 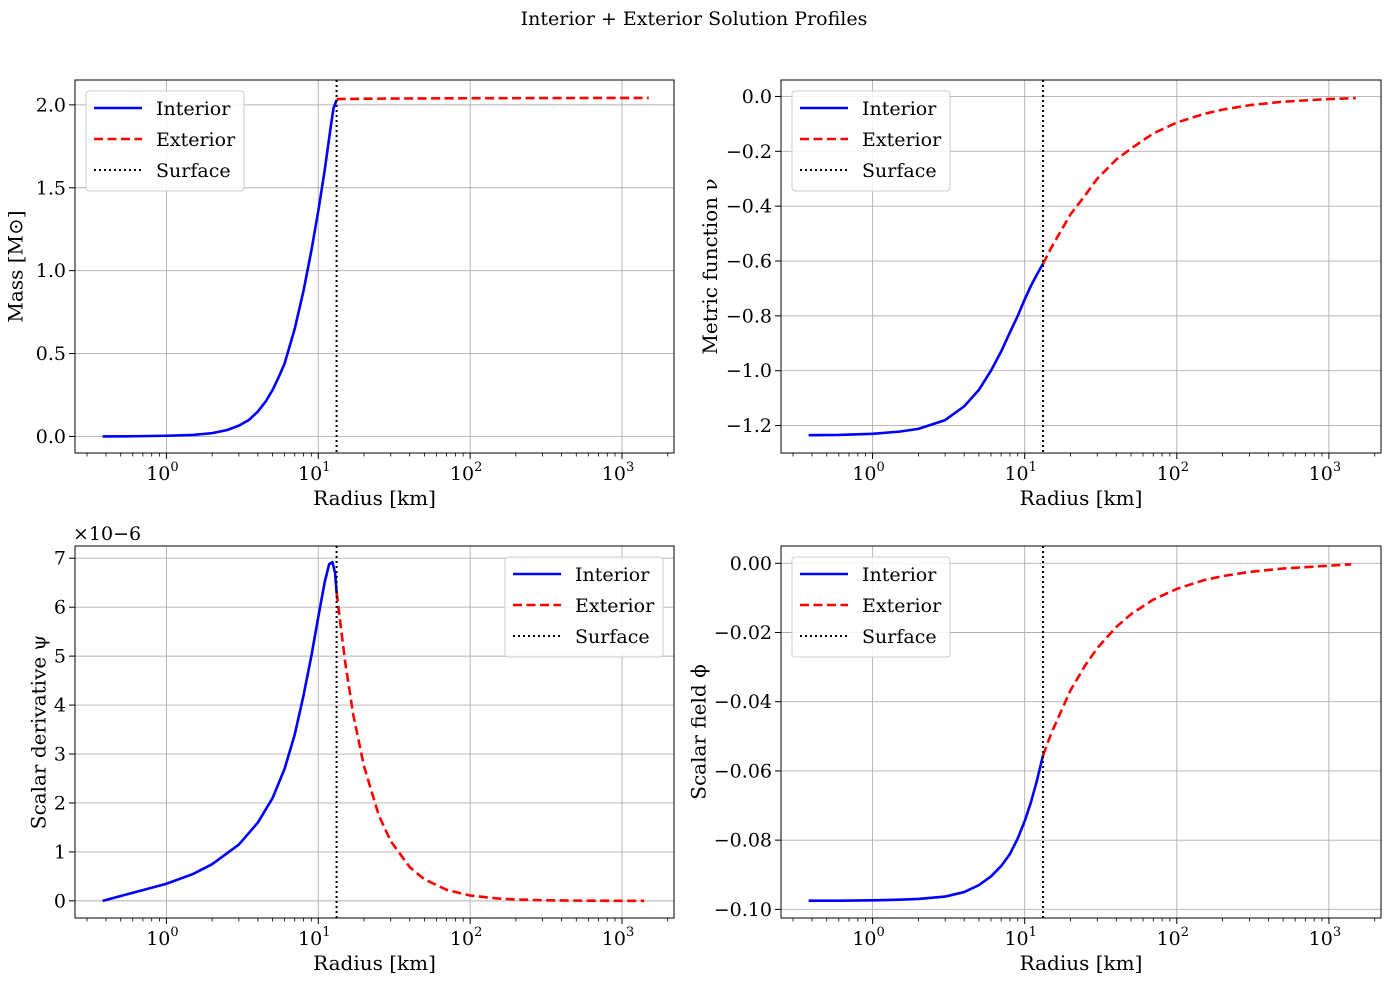 I want to click on figure-title: Interior + Exterior Solution Profiles, so click(x=694, y=19).